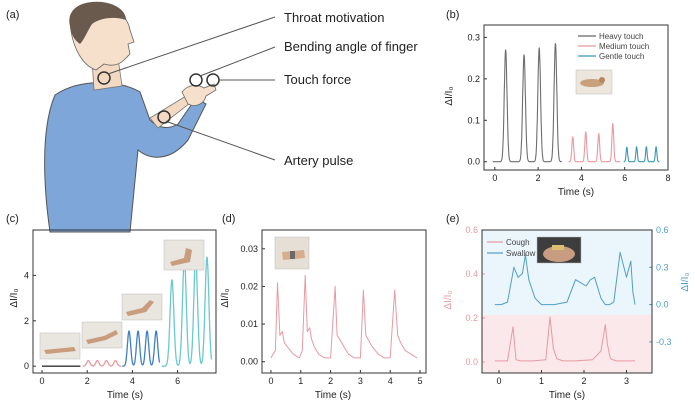 The height and width of the screenshot is (410, 695). Describe the element at coordinates (452, 219) in the screenshot. I see `panel-e-label: (e)` at that location.